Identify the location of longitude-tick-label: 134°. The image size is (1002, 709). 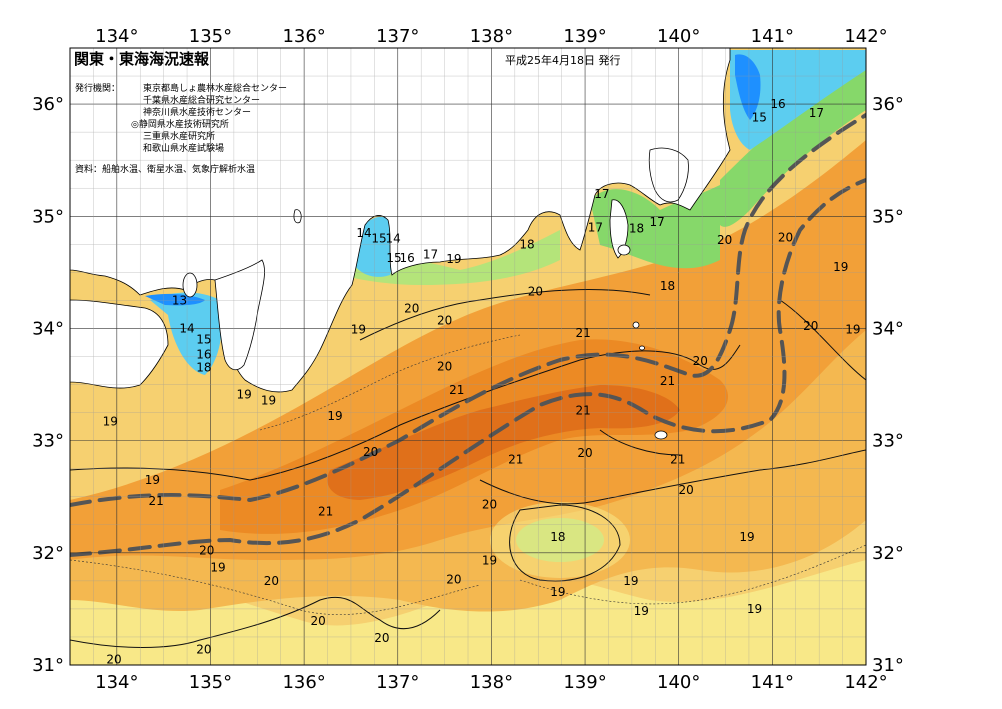
(116, 682).